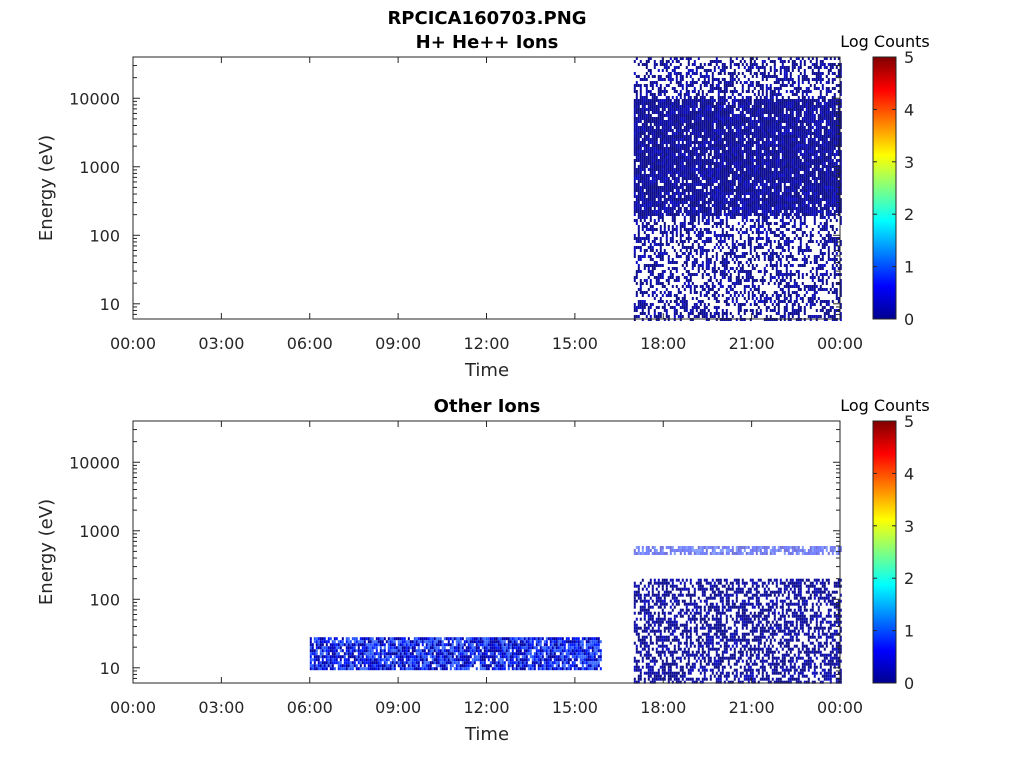 The height and width of the screenshot is (768, 1024). Describe the element at coordinates (487, 406) in the screenshot. I see `panel-title: Other Ions` at that location.